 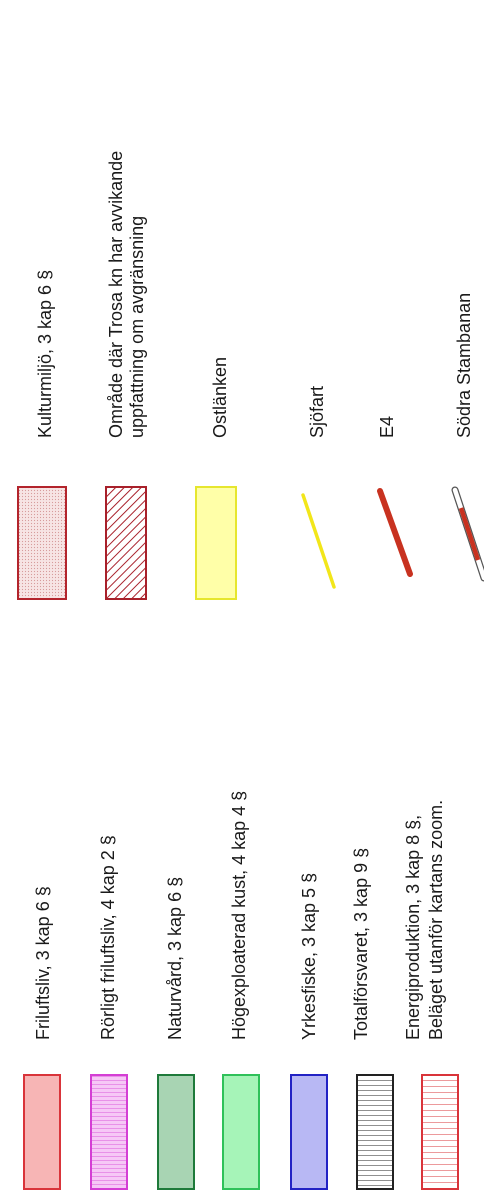 What do you see at coordinates (116, 294) in the screenshot?
I see `trosa-label-line1: Område där Trosa kn har avvikande` at bounding box center [116, 294].